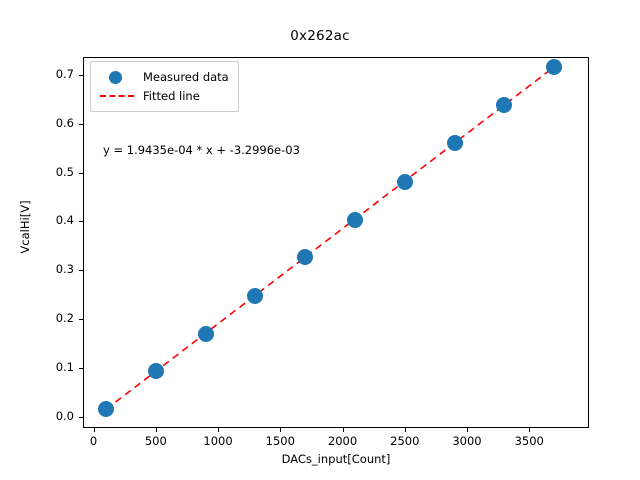 The height and width of the screenshot is (480, 640). I want to click on x-axis-tick-label: 3000, so click(467, 441).